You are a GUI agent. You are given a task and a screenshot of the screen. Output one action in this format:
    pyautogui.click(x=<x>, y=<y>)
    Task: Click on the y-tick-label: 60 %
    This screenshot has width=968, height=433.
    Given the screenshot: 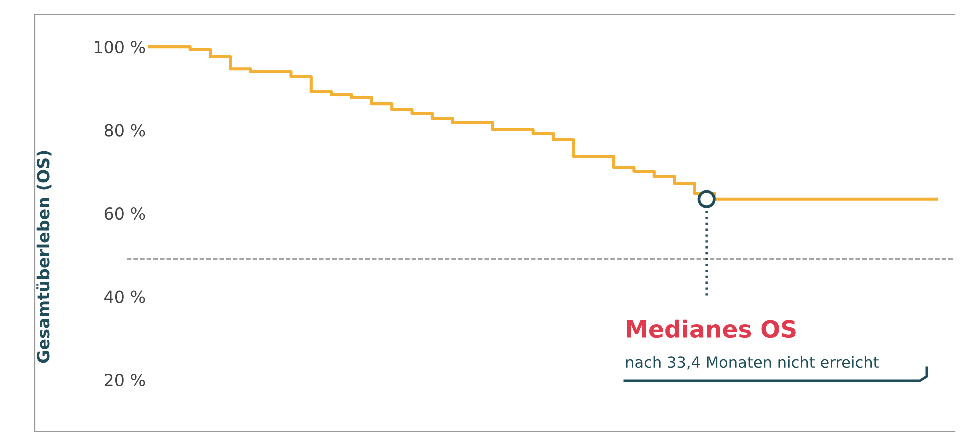 What is the action you would take?
    pyautogui.click(x=125, y=213)
    